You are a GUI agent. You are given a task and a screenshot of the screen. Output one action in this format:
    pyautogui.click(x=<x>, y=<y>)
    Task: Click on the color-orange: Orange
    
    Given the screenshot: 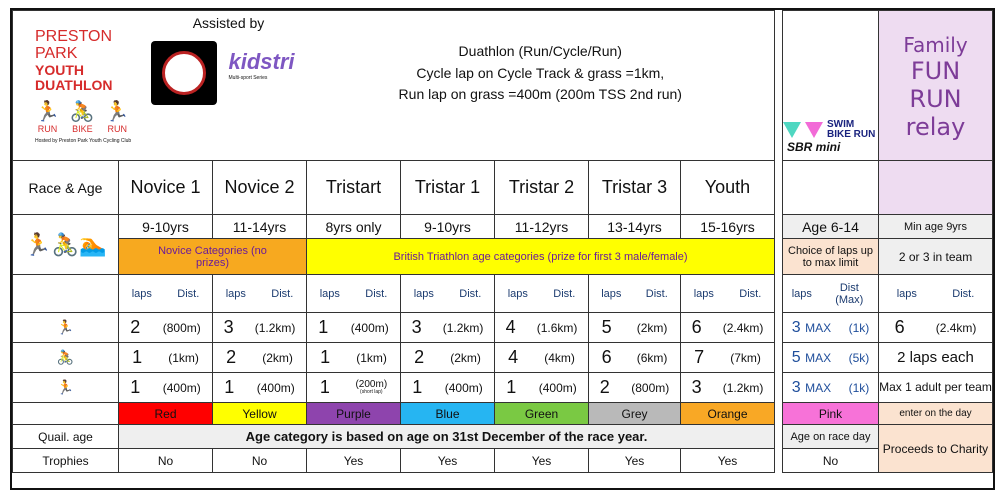 What is the action you would take?
    pyautogui.click(x=727, y=413)
    